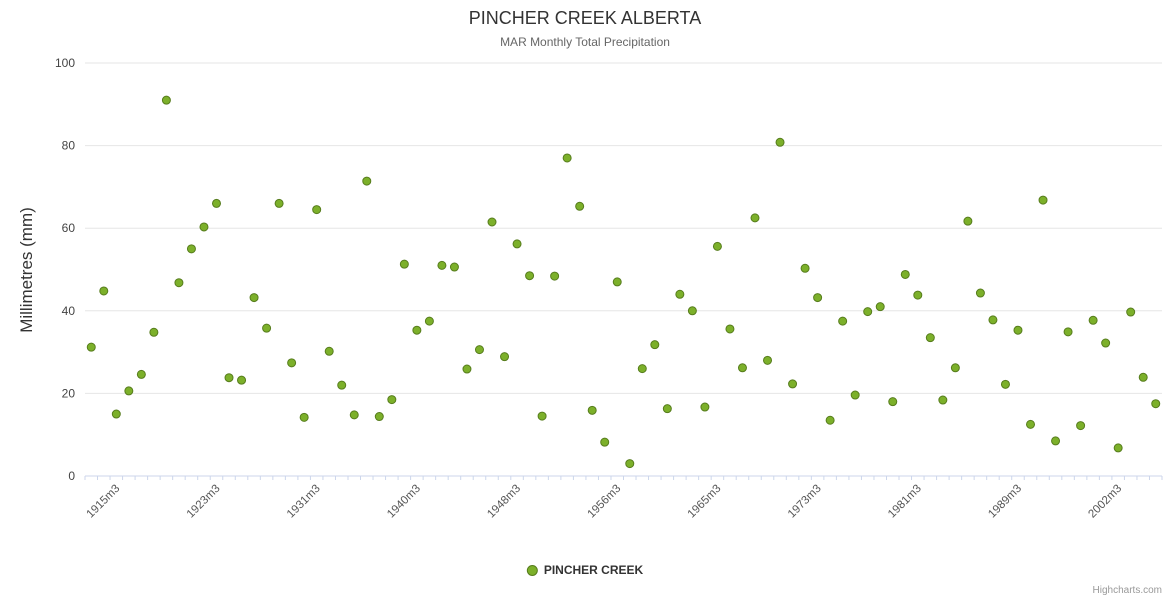 The height and width of the screenshot is (600, 1170). Describe the element at coordinates (905, 502) in the screenshot. I see `x-axis-tick-label: 1981m3` at that location.